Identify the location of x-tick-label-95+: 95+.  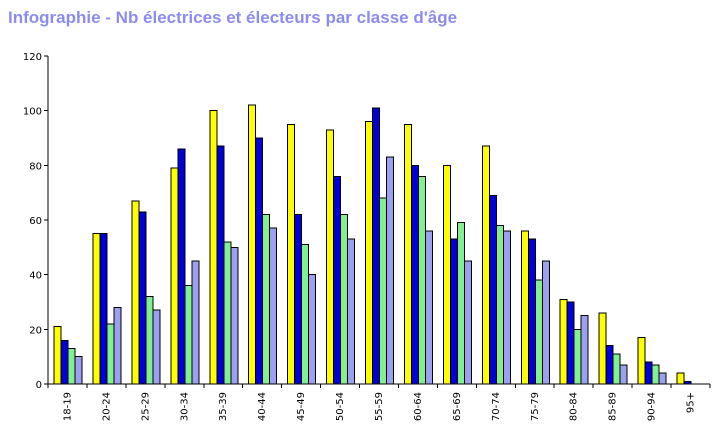
(691, 402).